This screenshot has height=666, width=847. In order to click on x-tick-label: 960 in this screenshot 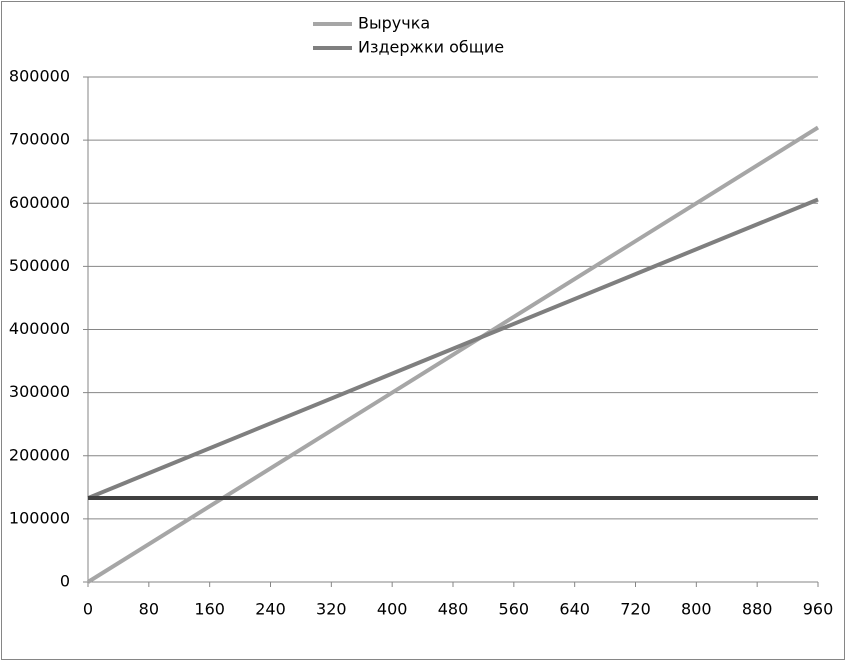, I will do `click(818, 609)`.